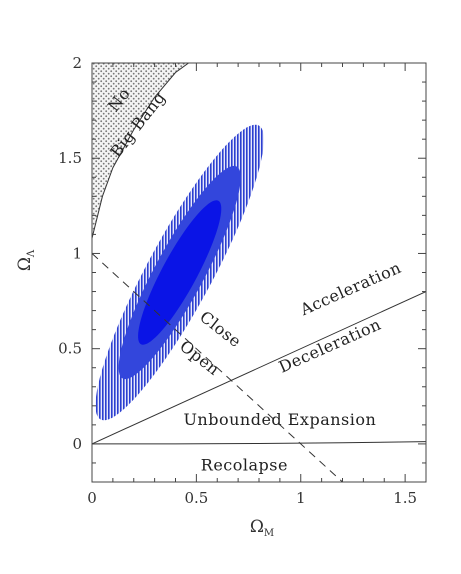 The height and width of the screenshot is (574, 461). Describe the element at coordinates (92, 498) in the screenshot. I see `x-tick-label: 0` at that location.